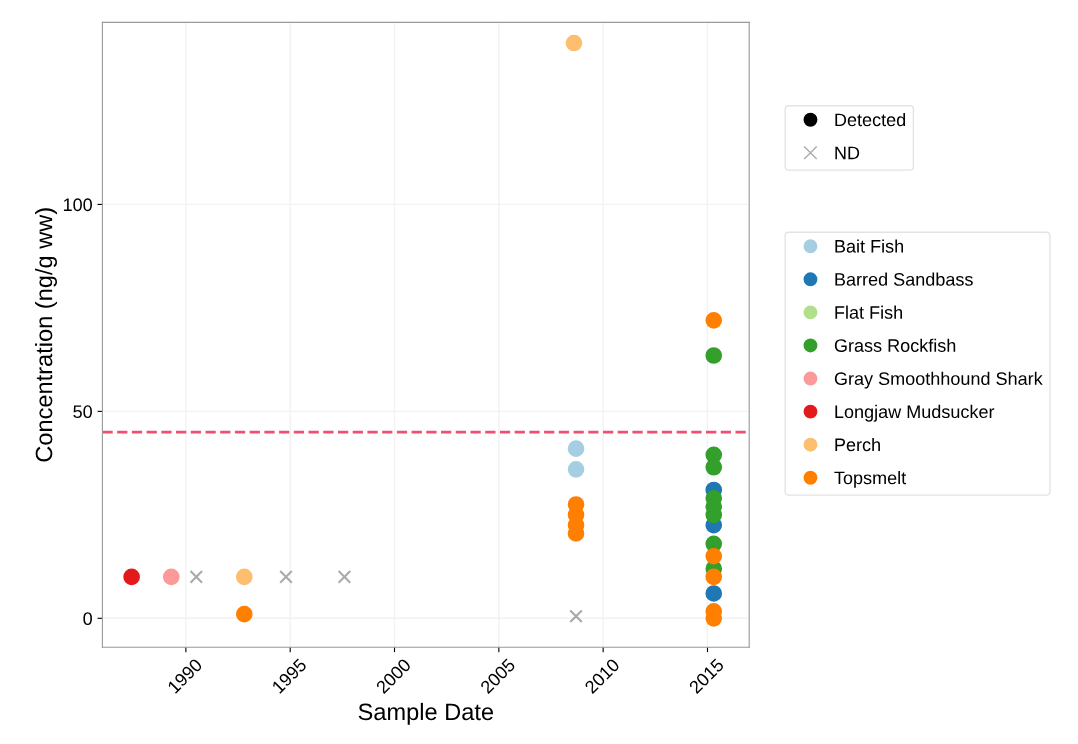 The width and height of the screenshot is (1078, 744). I want to click on legend-label: Flat Fish, so click(868, 312).